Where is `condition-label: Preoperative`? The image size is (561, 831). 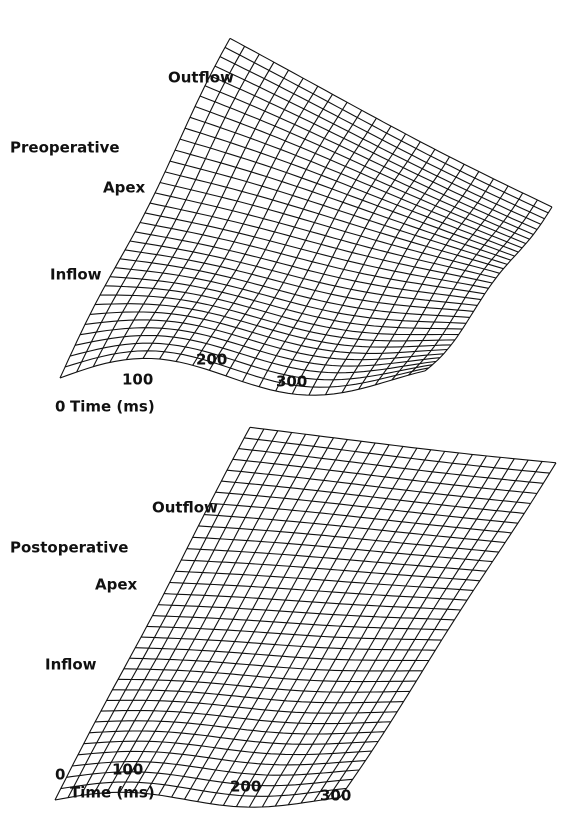
condition-label: Preoperative is located at coordinates (65, 148).